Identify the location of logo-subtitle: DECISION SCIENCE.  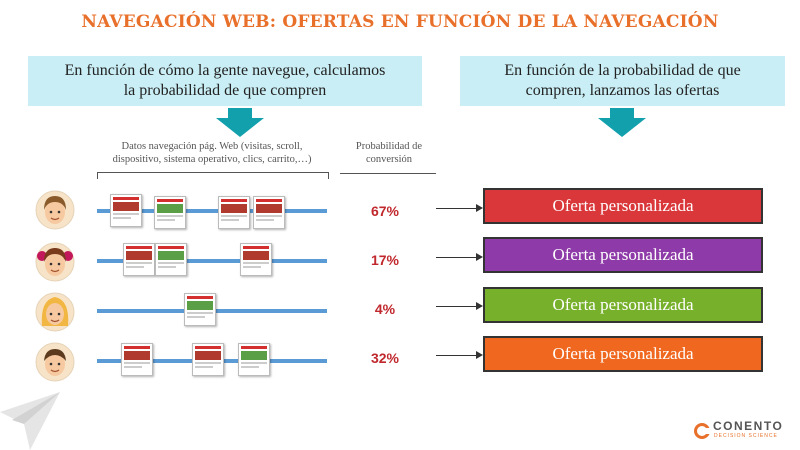
(746, 436).